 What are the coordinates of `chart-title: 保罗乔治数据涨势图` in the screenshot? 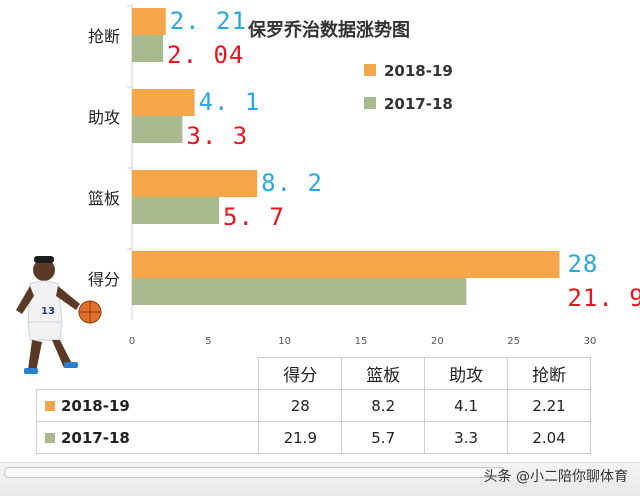 It's located at (328, 30).